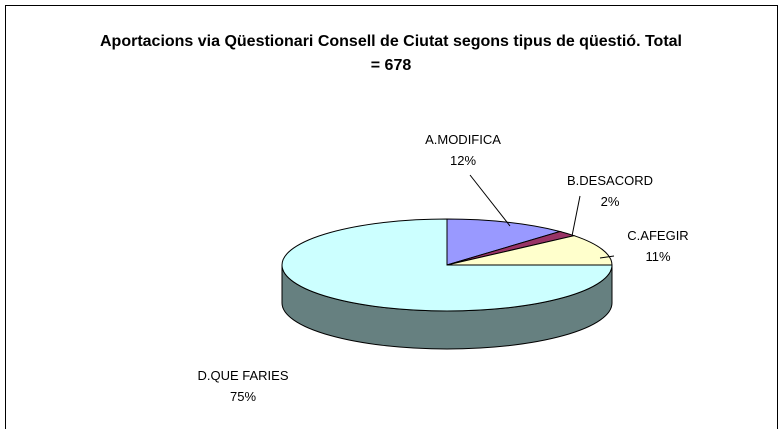 The image size is (783, 429). I want to click on slice-label: C.AFEGIR, so click(657, 235).